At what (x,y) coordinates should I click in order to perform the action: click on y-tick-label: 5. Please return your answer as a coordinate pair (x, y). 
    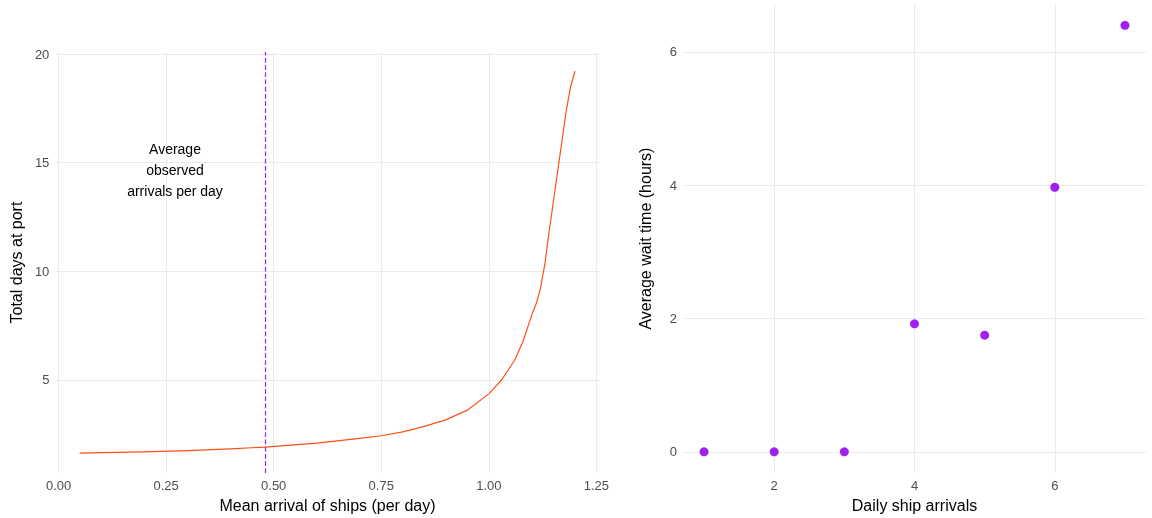
    Looking at the image, I should click on (46, 380).